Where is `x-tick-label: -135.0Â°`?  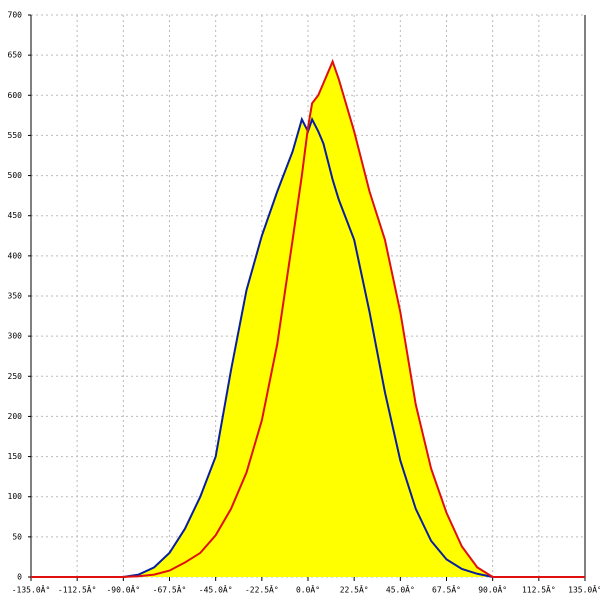
x-tick-label: -135.0Â° is located at coordinates (31, 589).